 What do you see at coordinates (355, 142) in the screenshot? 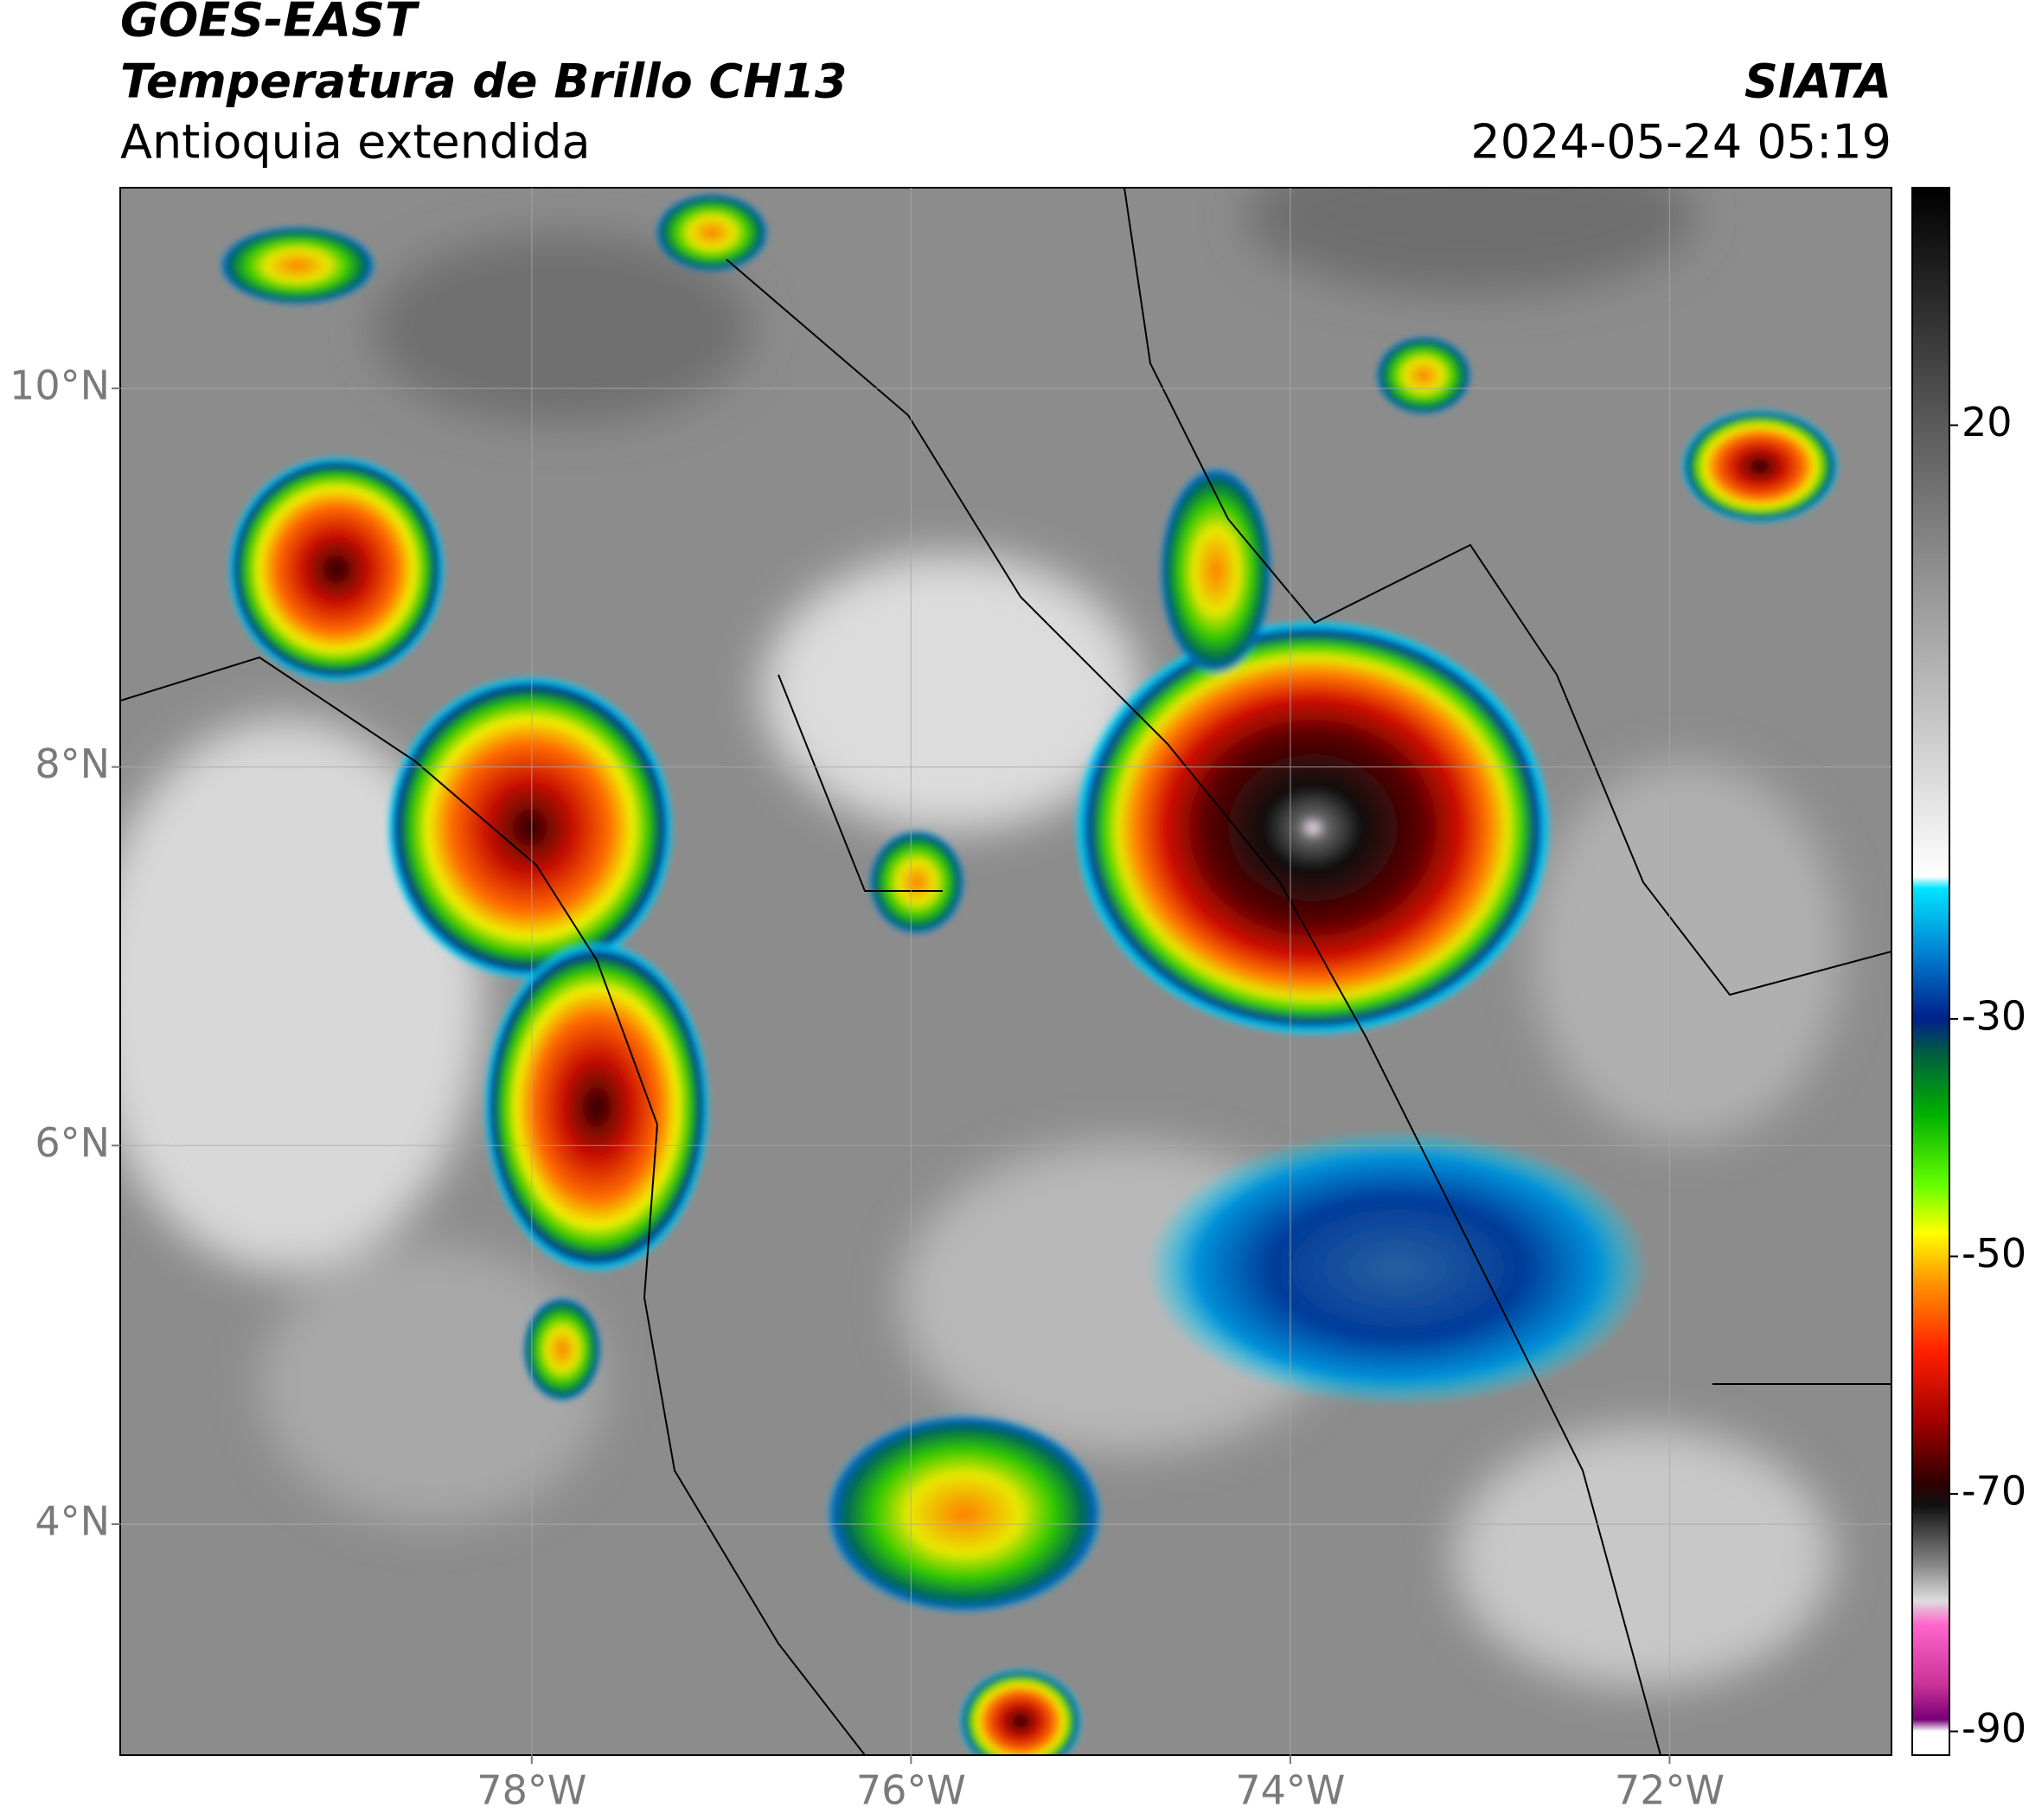
I see `region: Antioquia extendida` at bounding box center [355, 142].